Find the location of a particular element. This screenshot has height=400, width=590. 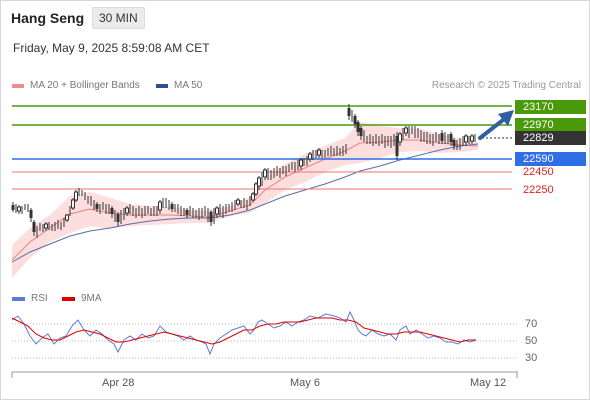

credit-text: Research © 2025 Trading Central is located at coordinates (506, 85).